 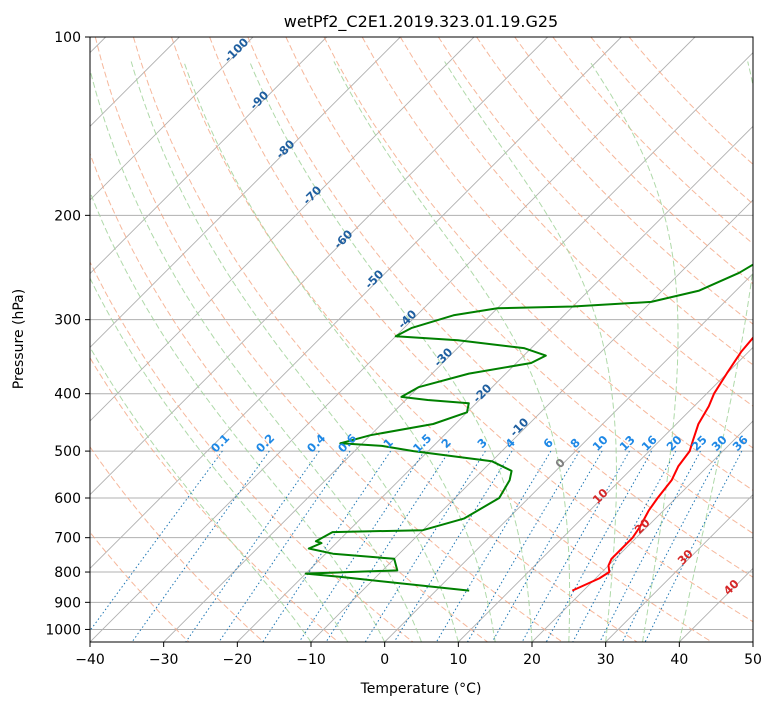 What do you see at coordinates (236, 50) in the screenshot?
I see `dry-adiabat-label: -100` at bounding box center [236, 50].